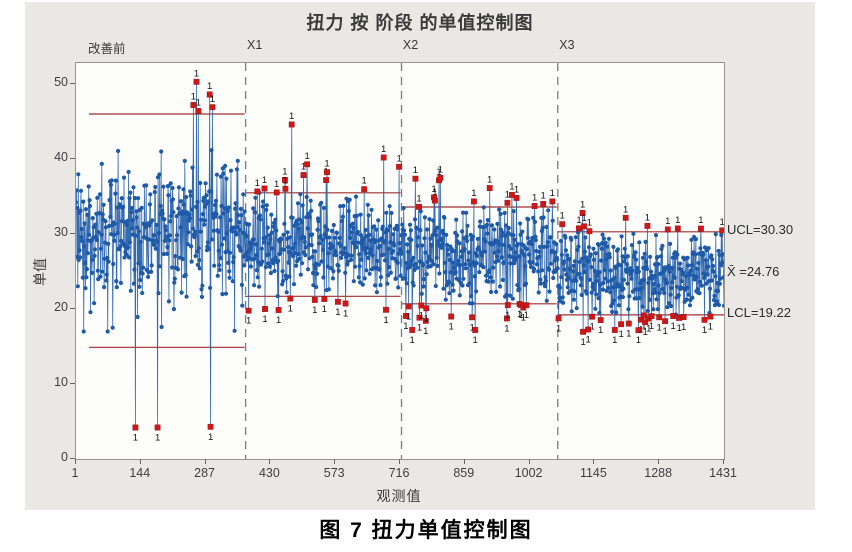 The height and width of the screenshot is (552, 852). Describe the element at coordinates (72, 158) in the screenshot. I see `y-tick-mark` at that location.